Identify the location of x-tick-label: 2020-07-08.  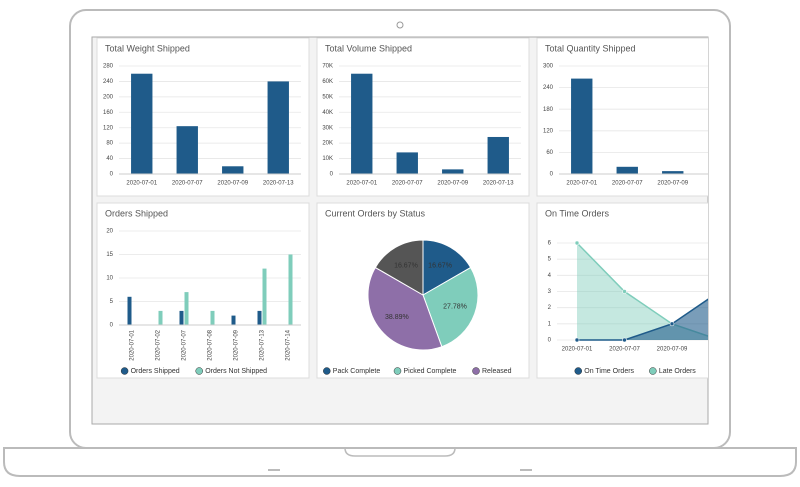
(211, 344).